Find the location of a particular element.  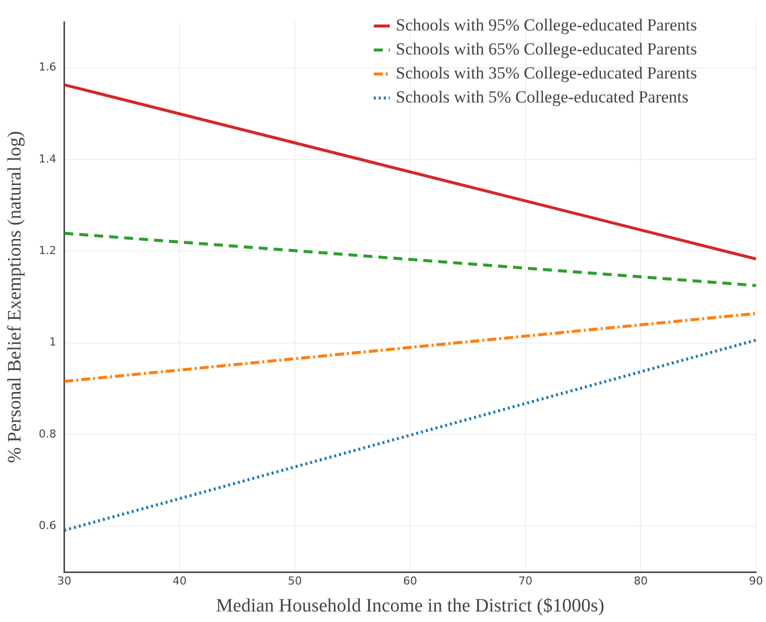

y-tick-label: 1.6 is located at coordinates (47, 67).